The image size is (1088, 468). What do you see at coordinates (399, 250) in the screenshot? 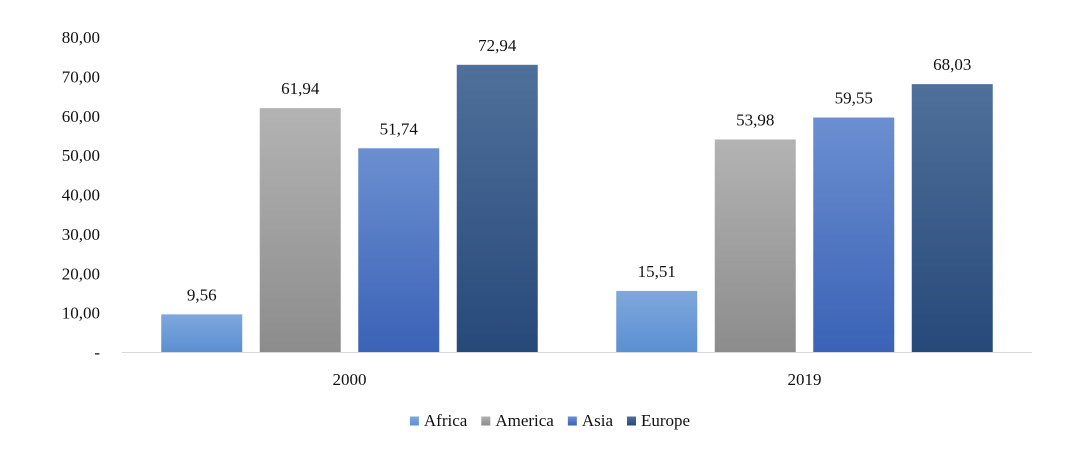
I see `bar-asia-2000` at bounding box center [399, 250].